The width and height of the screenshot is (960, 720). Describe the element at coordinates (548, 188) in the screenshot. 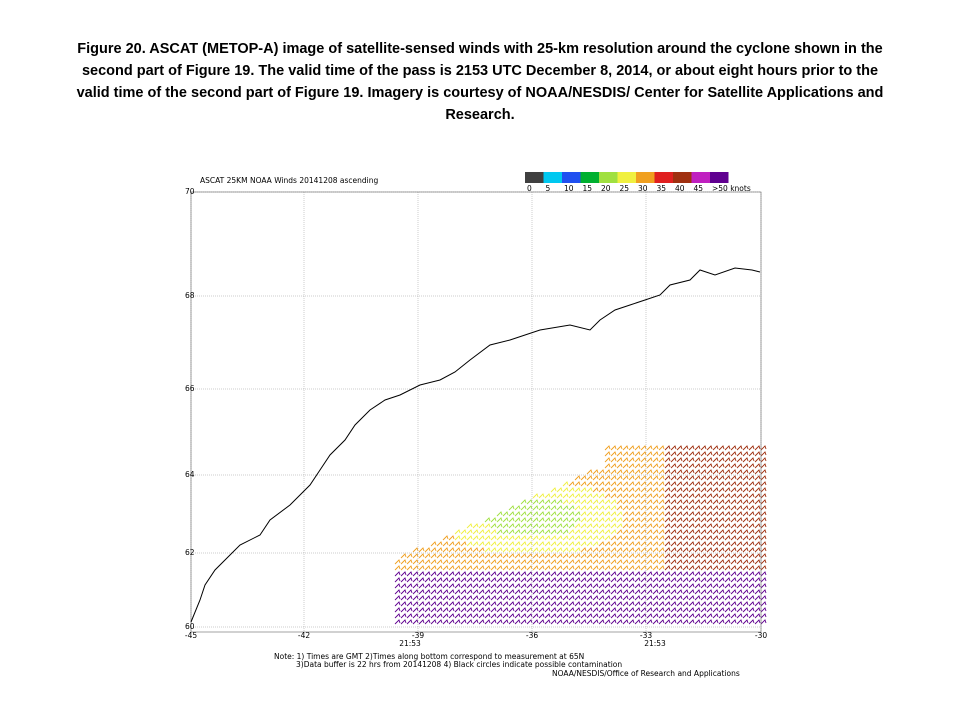

I see `legend-label: 5` at that location.